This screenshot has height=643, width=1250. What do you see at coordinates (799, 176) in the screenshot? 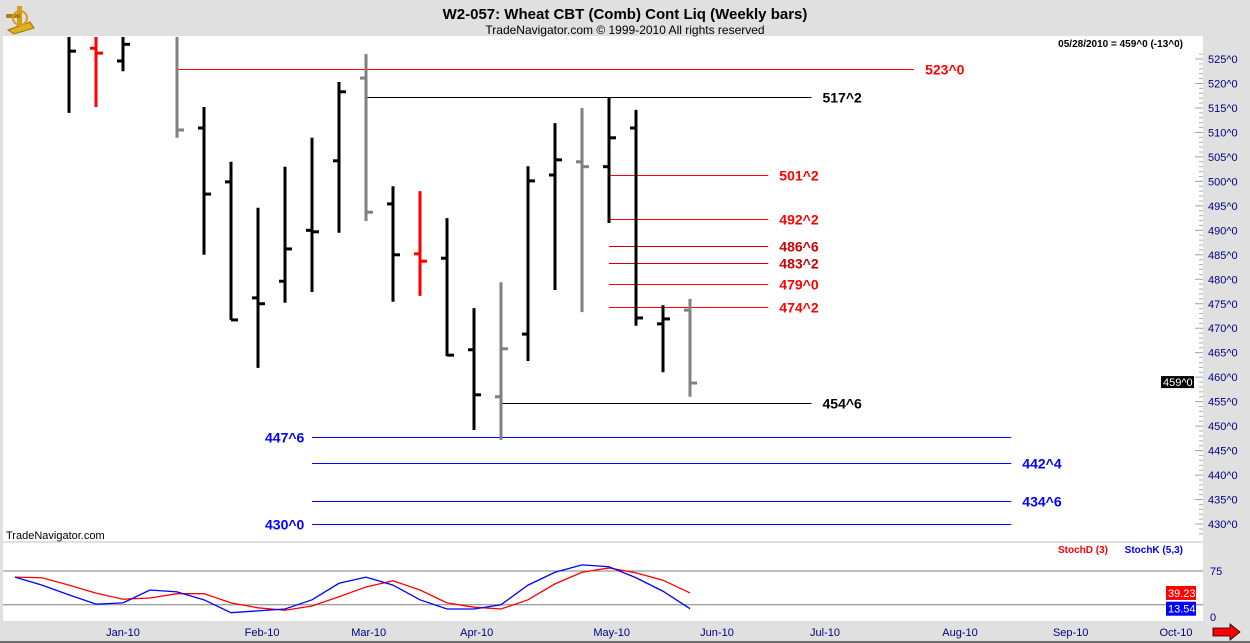
I see `level-label: 501^2` at bounding box center [799, 176].